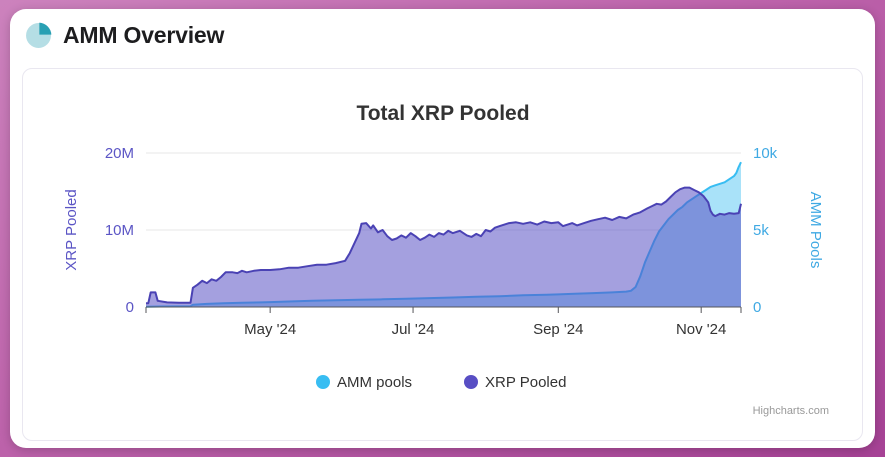 Image resolution: width=885 pixels, height=457 pixels. I want to click on highcharts-credit-link: Highcharts.com, so click(791, 411).